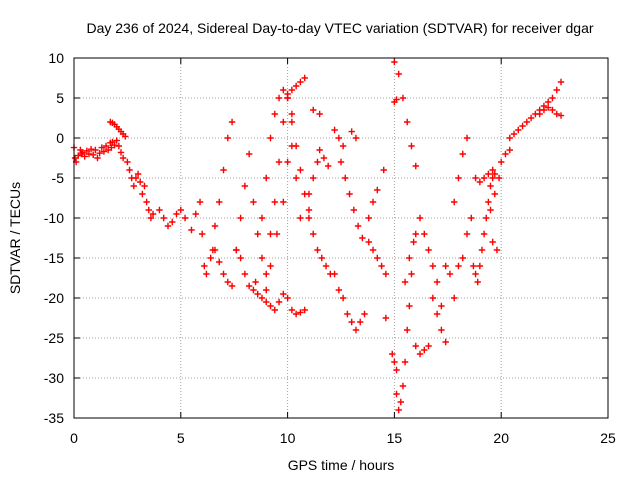 The height and width of the screenshot is (480, 640). What do you see at coordinates (54, 338) in the screenshot?
I see `y-tick-label: -25` at bounding box center [54, 338].